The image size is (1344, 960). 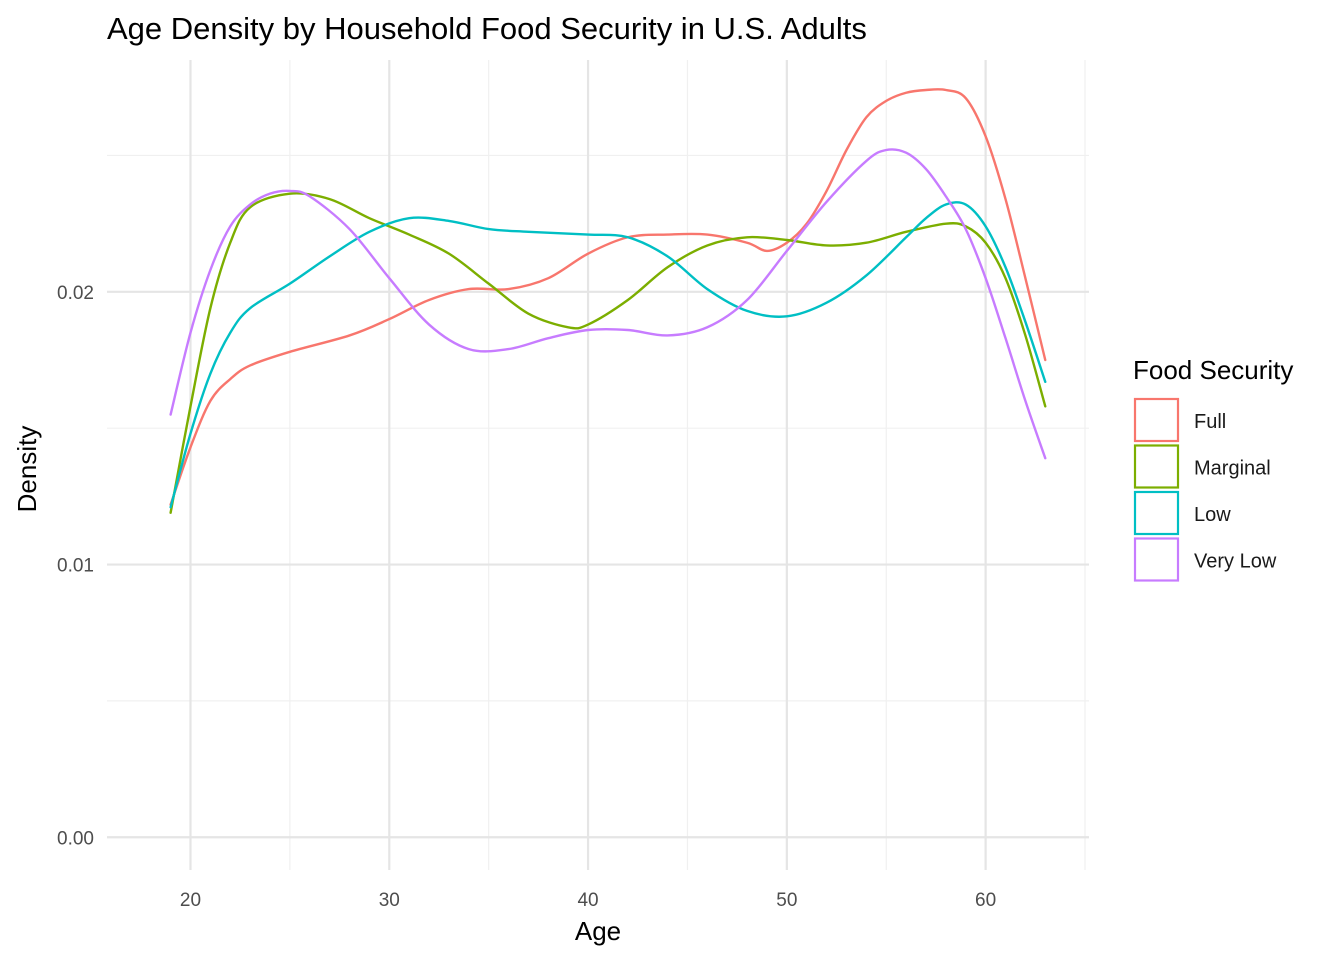 What do you see at coordinates (75, 293) in the screenshot?
I see `y-tick-label: 0.02` at bounding box center [75, 293].